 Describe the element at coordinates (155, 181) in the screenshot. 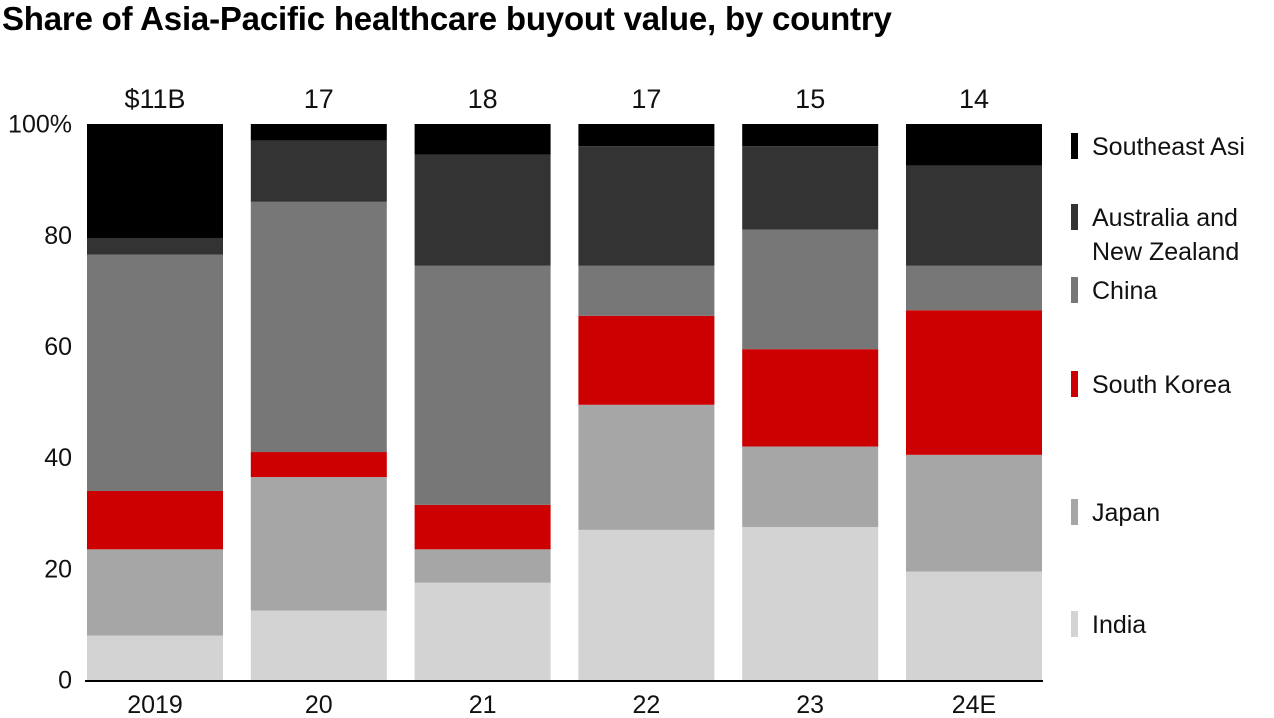

I see `bar-segment-southeast-asi-2019` at that location.